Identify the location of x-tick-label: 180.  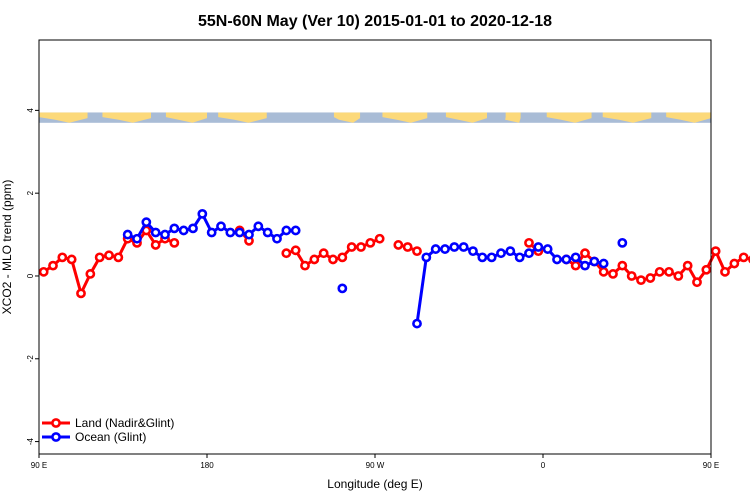
(207, 465).